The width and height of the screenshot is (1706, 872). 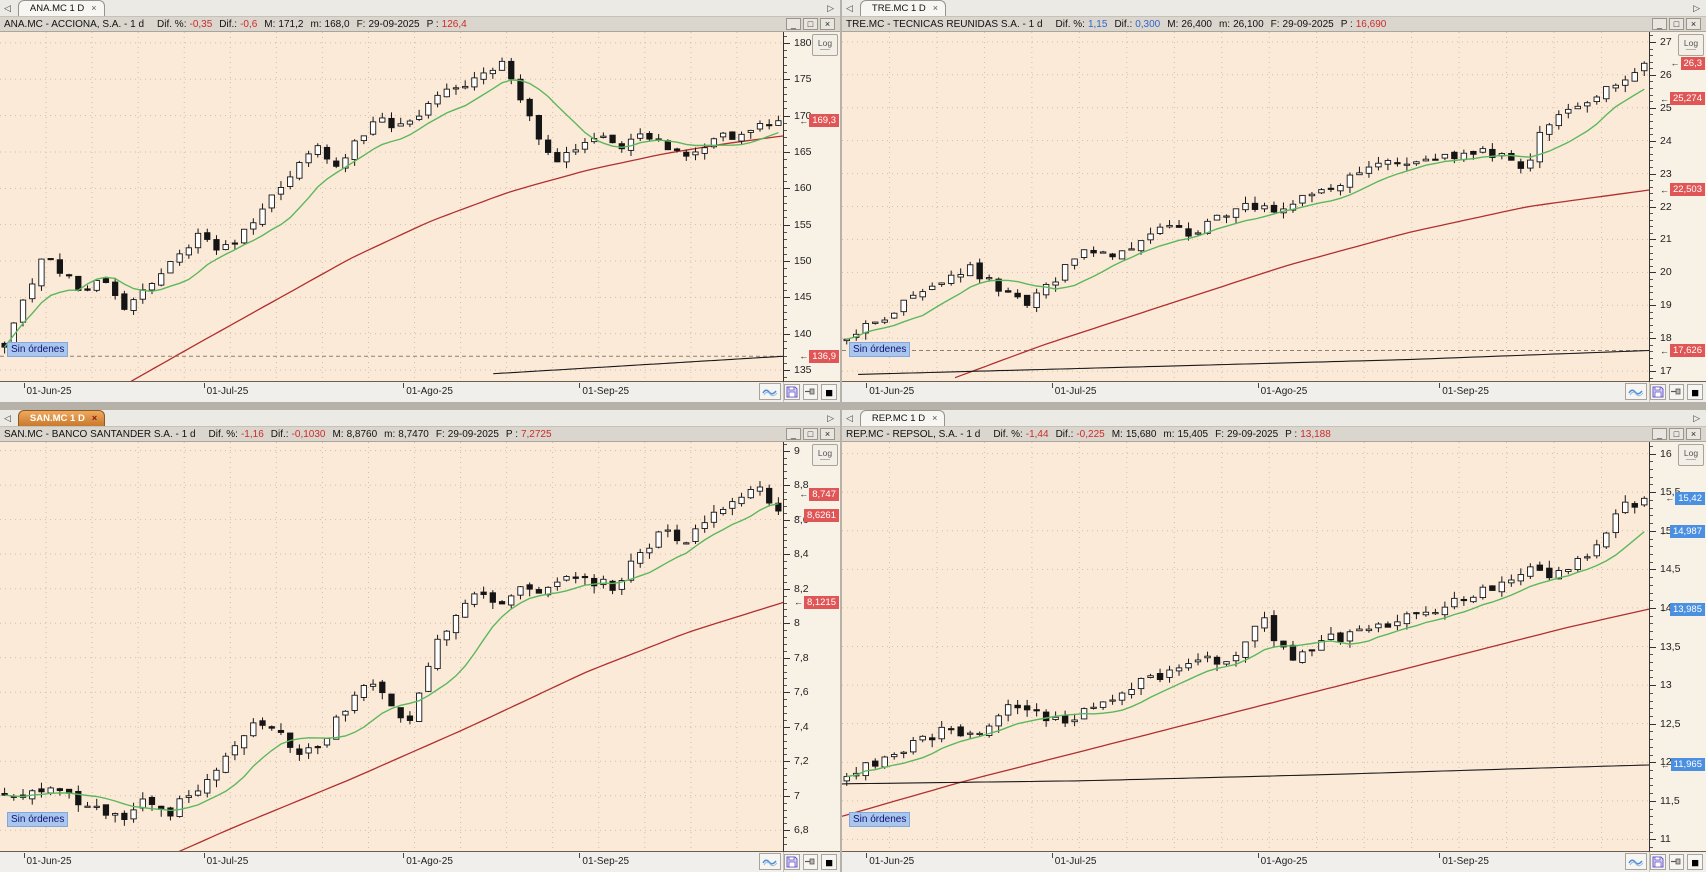 I want to click on footer-toolbar: ■, so click(x=811, y=392).